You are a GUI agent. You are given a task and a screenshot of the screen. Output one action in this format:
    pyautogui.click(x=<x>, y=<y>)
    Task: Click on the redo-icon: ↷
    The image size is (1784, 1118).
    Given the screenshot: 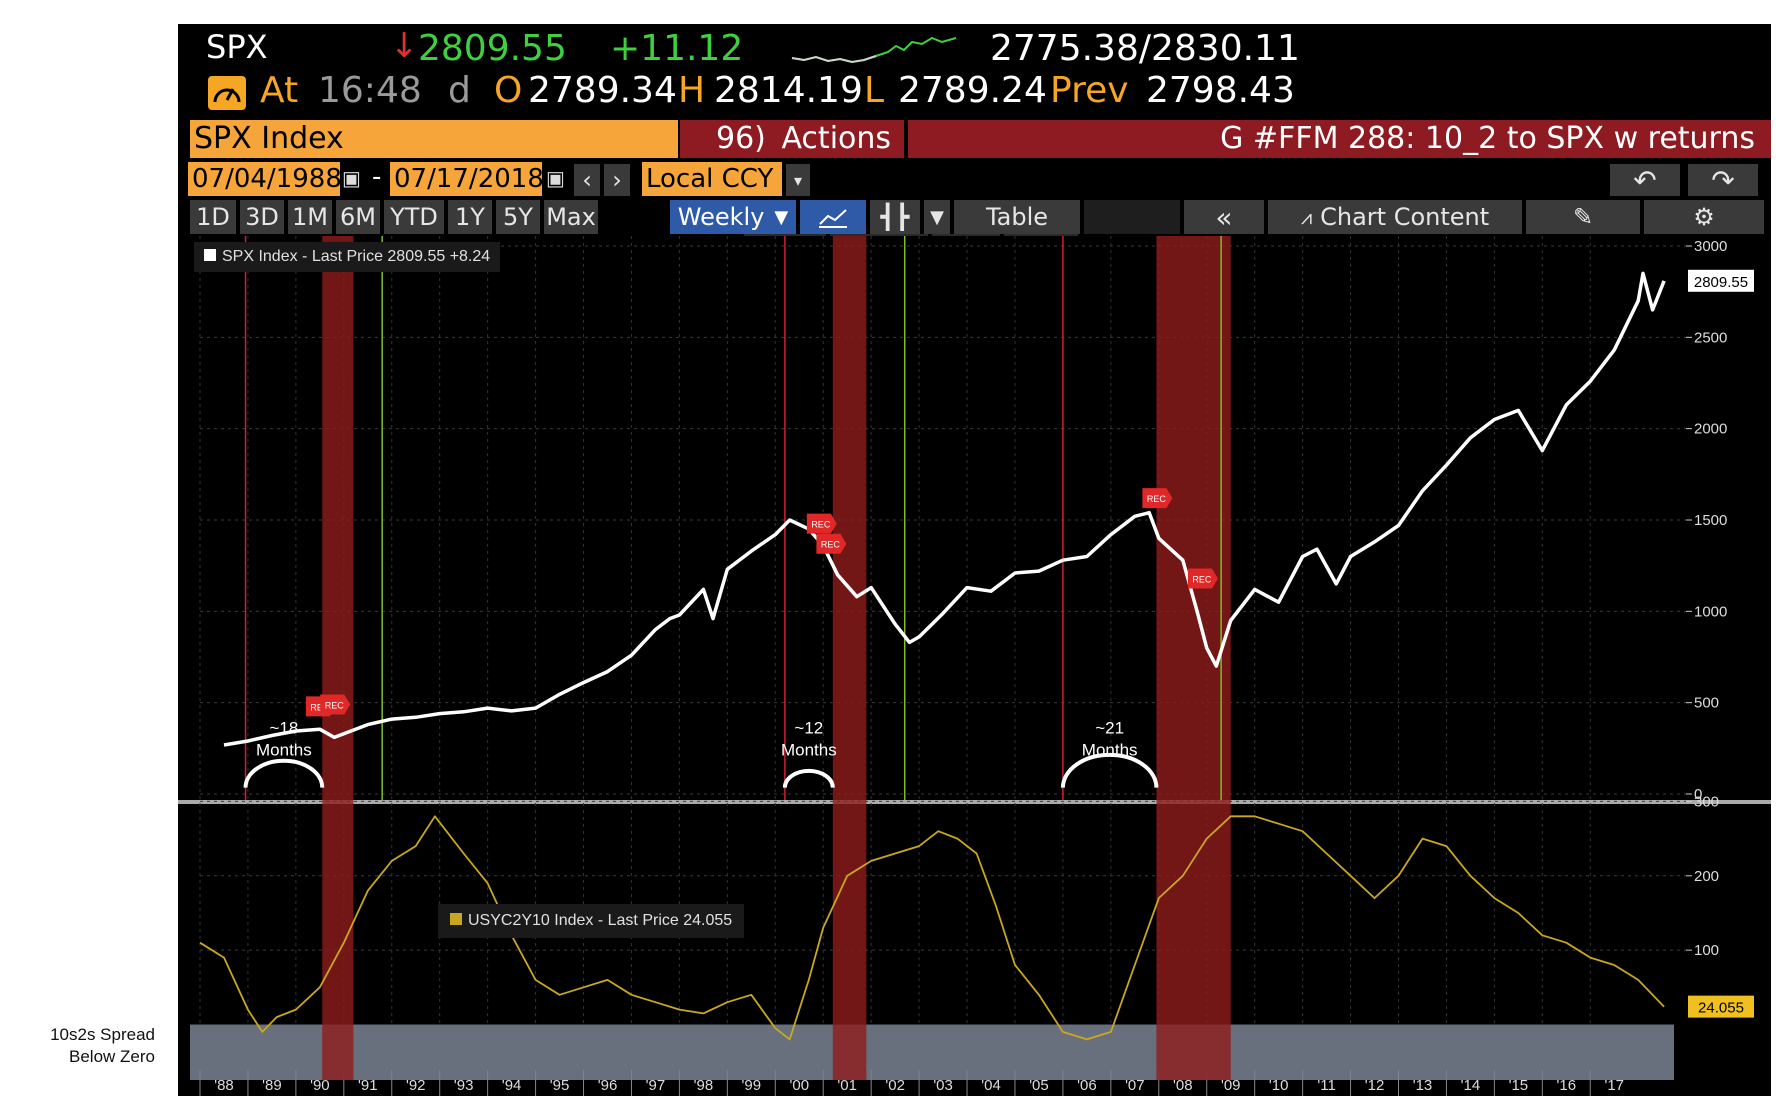 What is the action you would take?
    pyautogui.click(x=1723, y=180)
    